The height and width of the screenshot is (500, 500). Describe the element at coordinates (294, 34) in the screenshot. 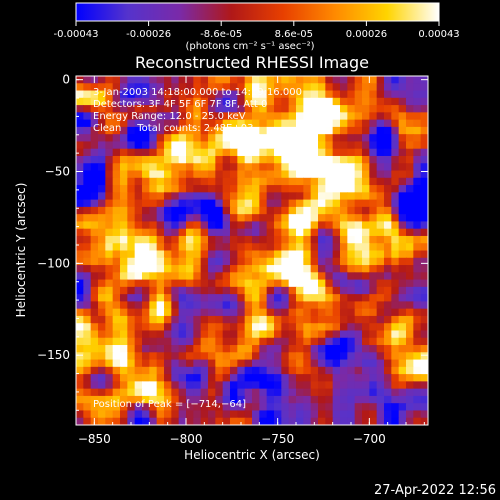

I see `colorbar-tick-label: 8.6e-05` at that location.